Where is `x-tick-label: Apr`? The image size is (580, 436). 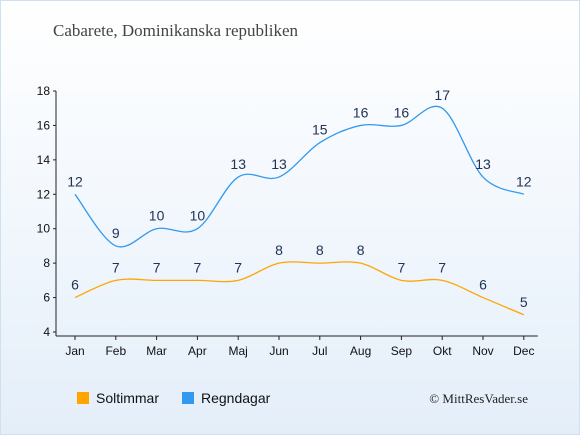
x-tick-label: Apr is located at coordinates (197, 351).